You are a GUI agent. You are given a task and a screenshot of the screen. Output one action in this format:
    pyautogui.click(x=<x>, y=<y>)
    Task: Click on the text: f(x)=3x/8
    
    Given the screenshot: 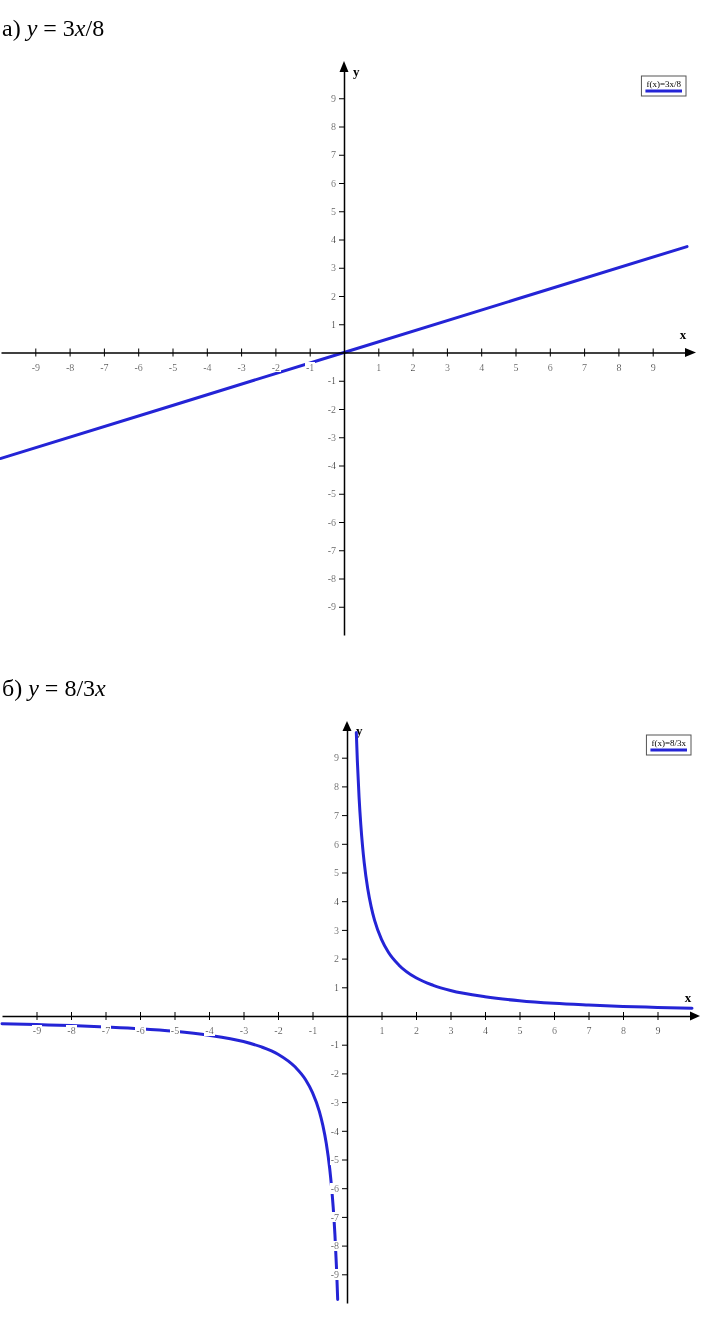 What is the action you would take?
    pyautogui.click(x=664, y=84)
    